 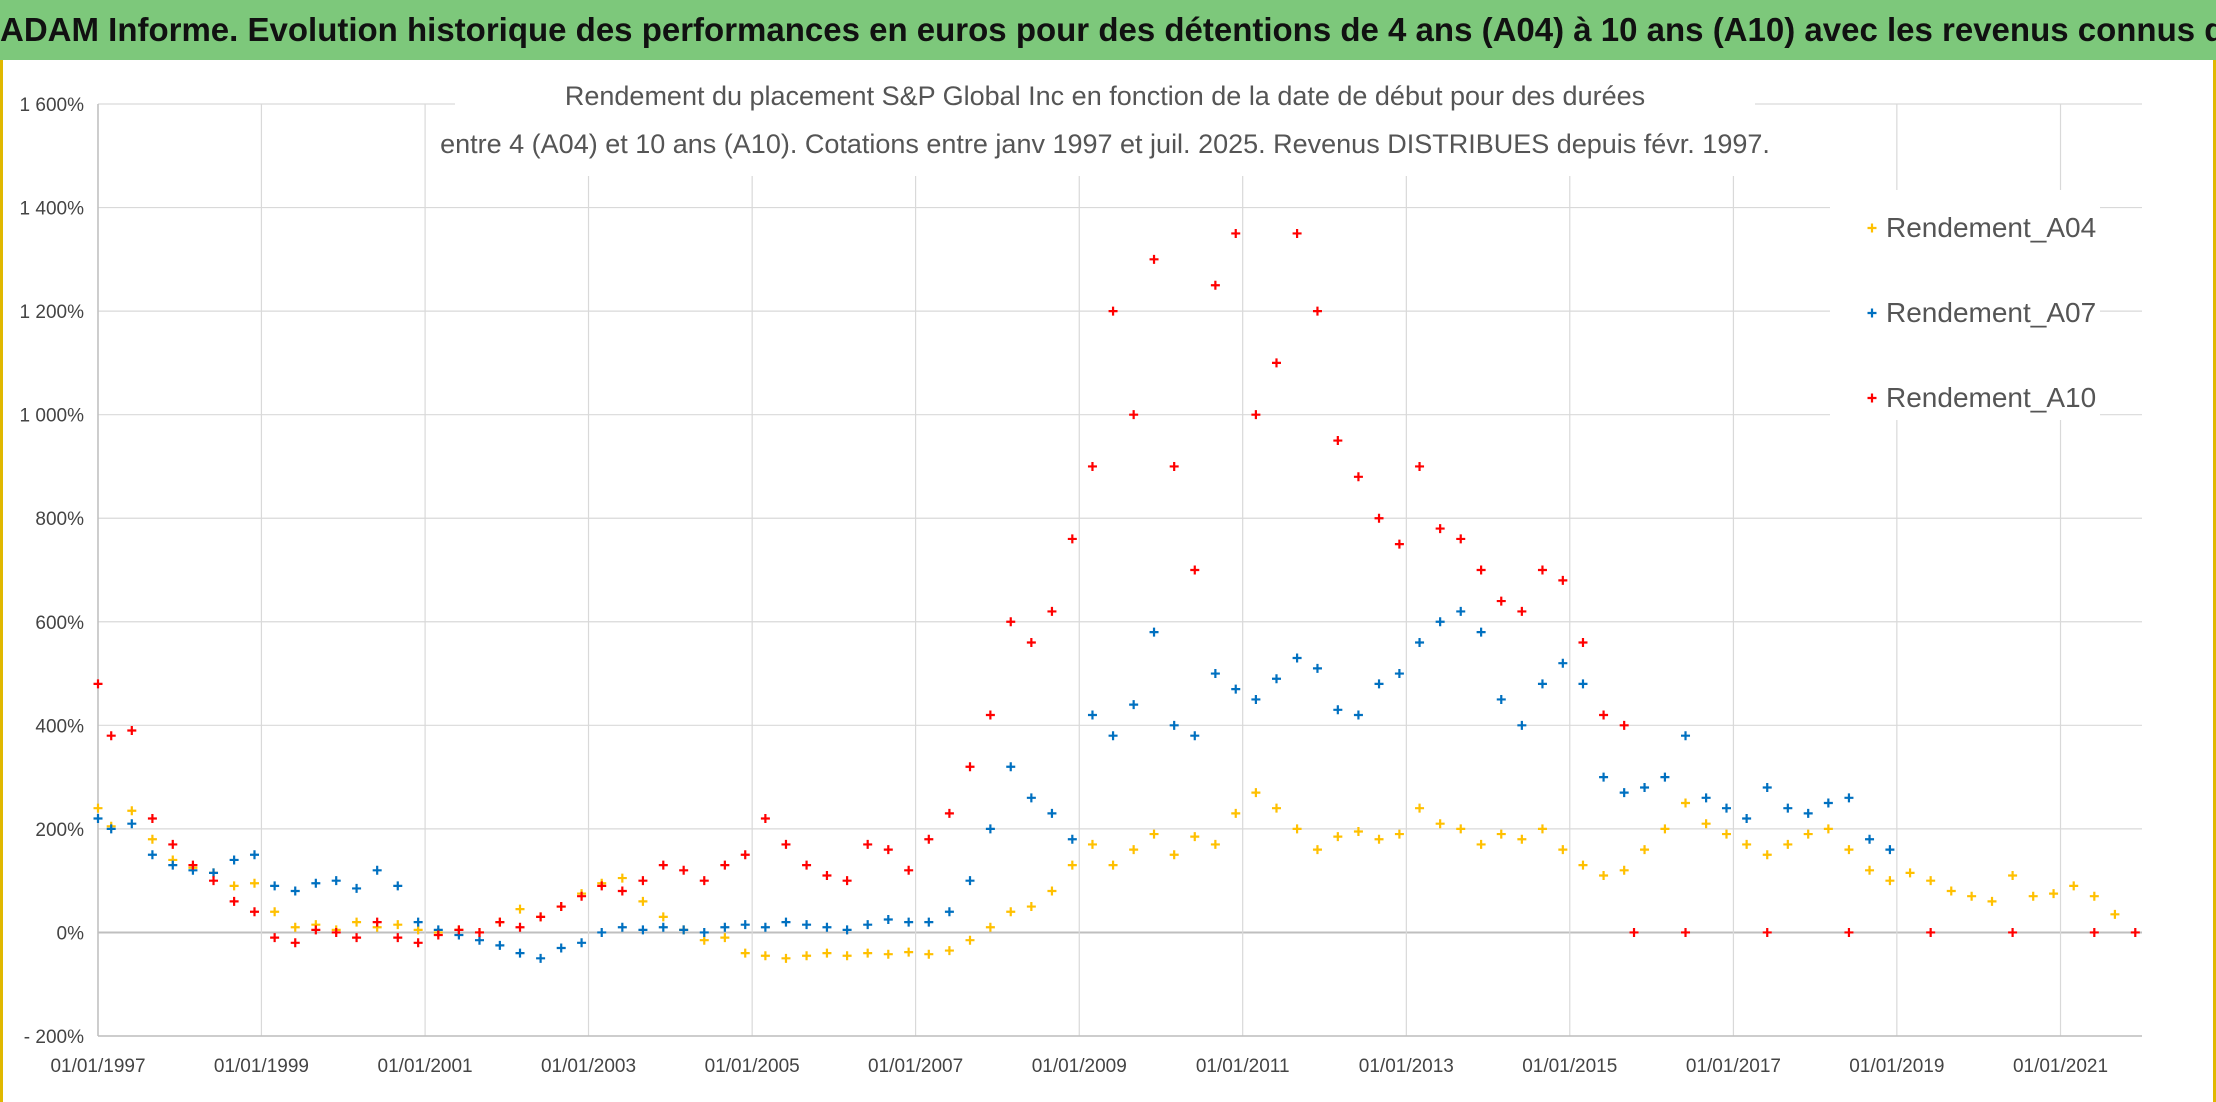 I want to click on y-tick-label: 1 400%, so click(x=52, y=209).